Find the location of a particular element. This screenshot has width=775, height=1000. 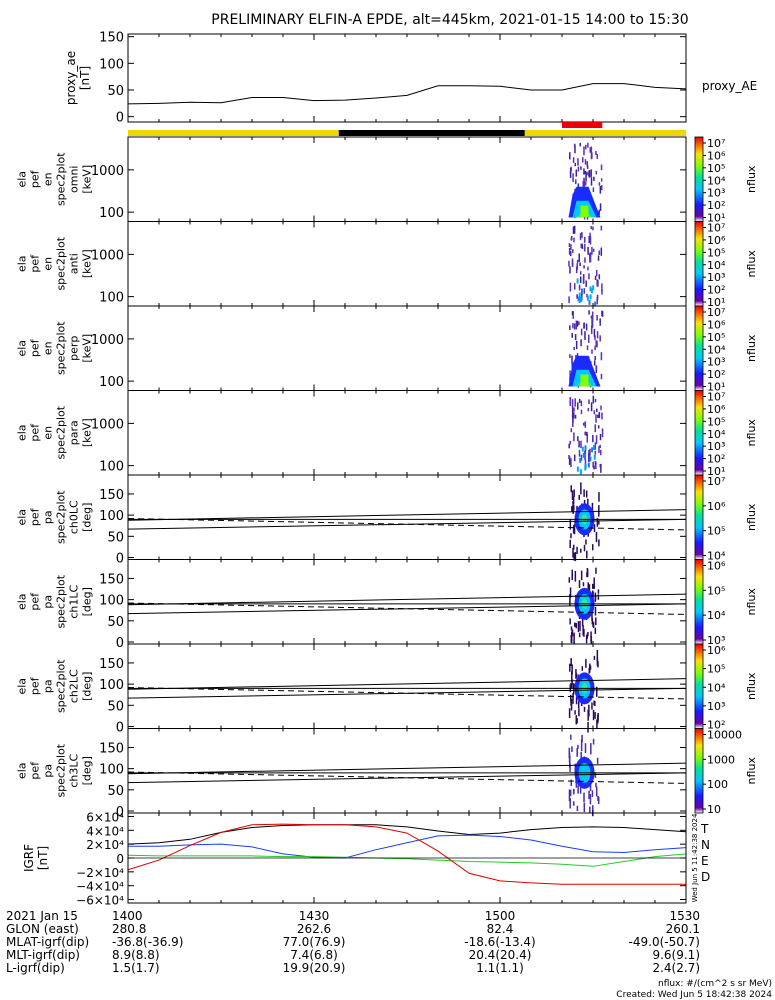

colorbar-tick-label: 10¹ is located at coordinates (716, 302).